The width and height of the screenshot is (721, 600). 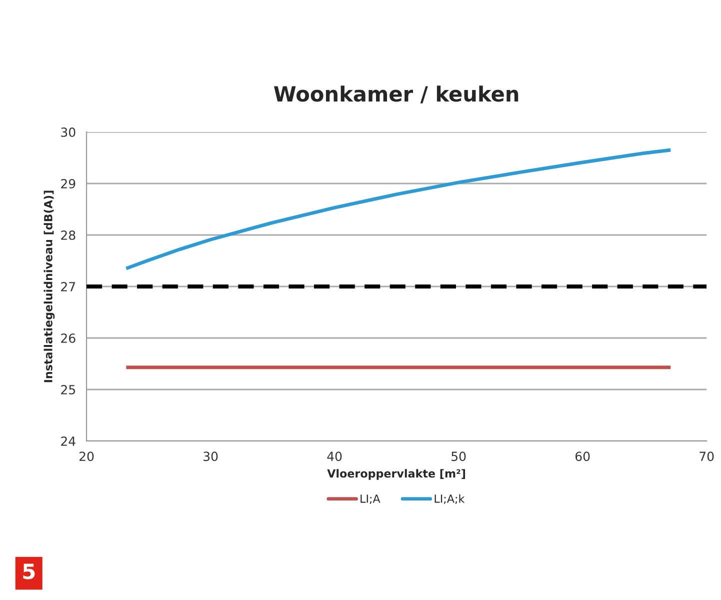 I want to click on x-tick-label: 40, so click(x=334, y=457).